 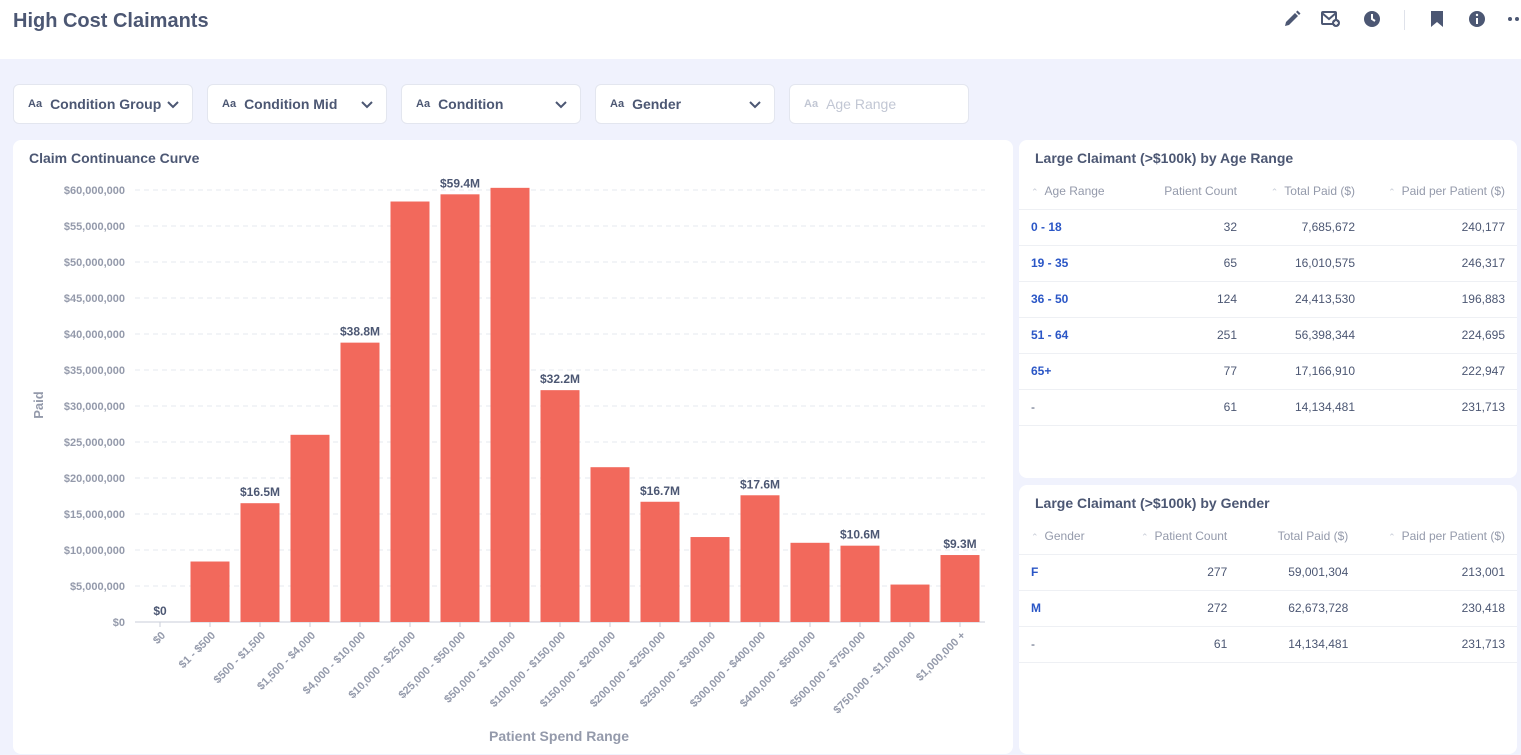 I want to click on cell: 62,673,728, so click(x=1300, y=608).